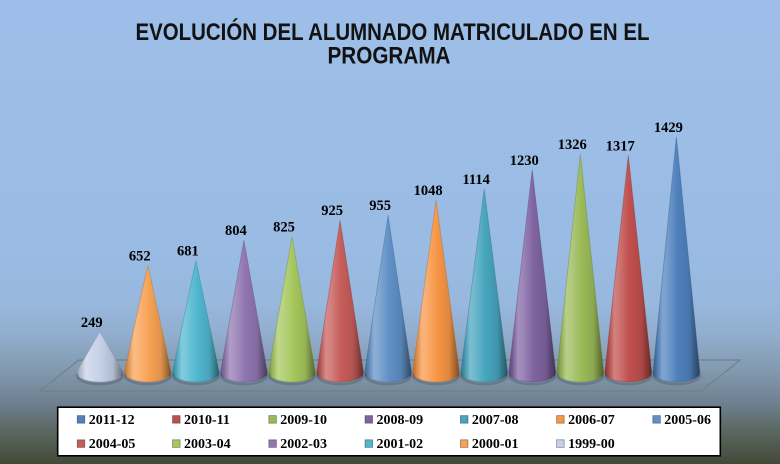 This screenshot has width=780, height=464. What do you see at coordinates (591, 444) in the screenshot?
I see `svg-text: 1999-00` at bounding box center [591, 444].